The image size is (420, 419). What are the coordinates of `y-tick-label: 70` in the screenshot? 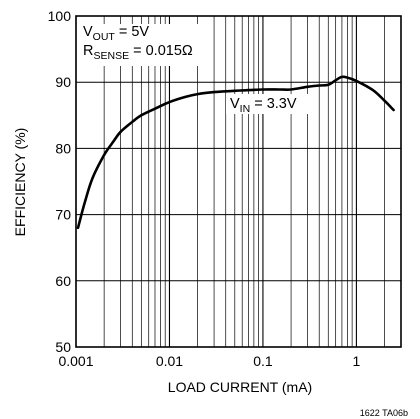 It's located at (63, 215).